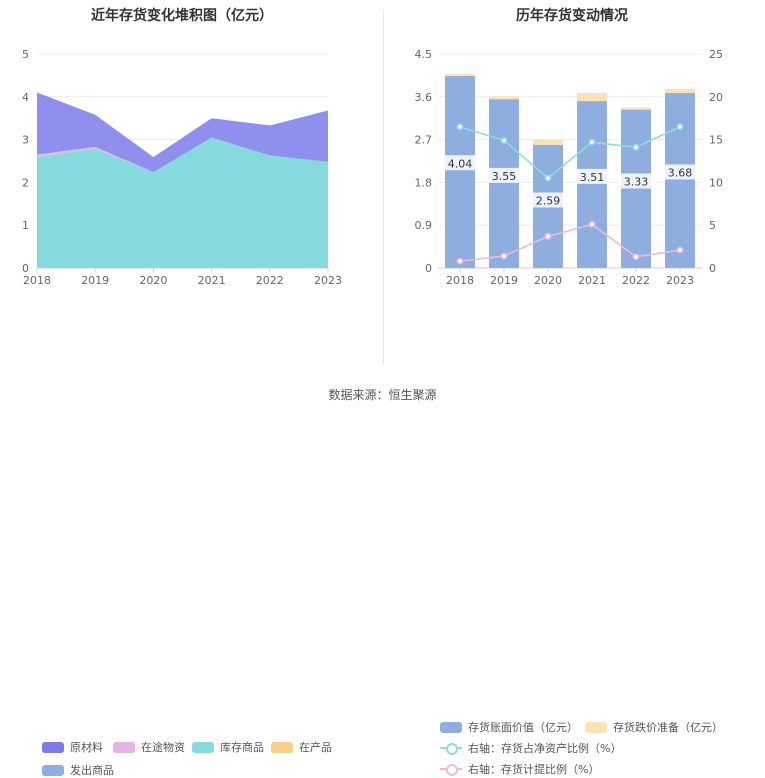 Image resolution: width=765 pixels, height=778 pixels. What do you see at coordinates (182, 15) in the screenshot?
I see `chart-title: 近年存货变化堆积图（亿元）` at bounding box center [182, 15].